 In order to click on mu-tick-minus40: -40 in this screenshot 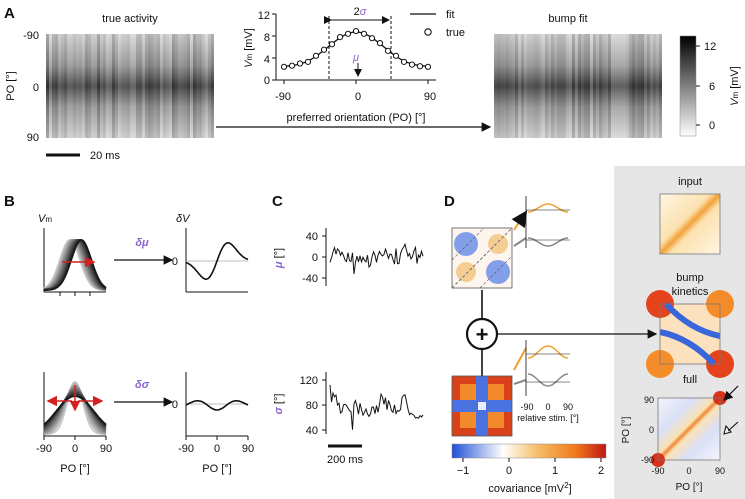, I will do `click(310, 279)`.